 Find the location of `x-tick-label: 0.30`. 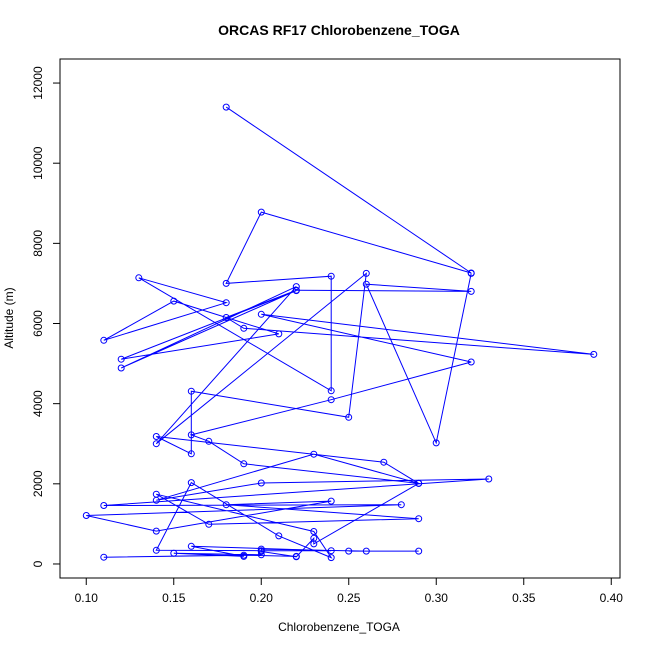

x-tick-label: 0.30 is located at coordinates (437, 598).